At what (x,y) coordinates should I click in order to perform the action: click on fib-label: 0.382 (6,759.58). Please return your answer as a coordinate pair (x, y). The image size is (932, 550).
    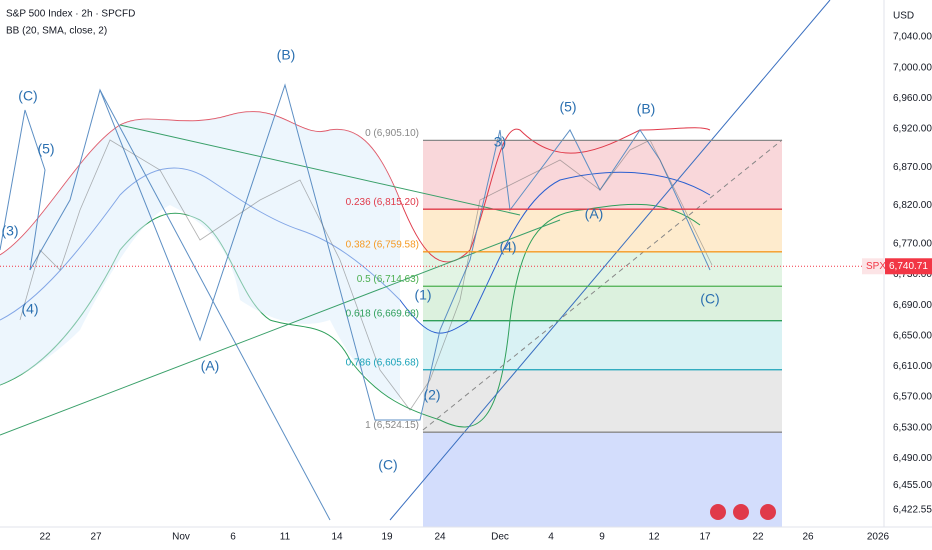
    Looking at the image, I should click on (382, 244).